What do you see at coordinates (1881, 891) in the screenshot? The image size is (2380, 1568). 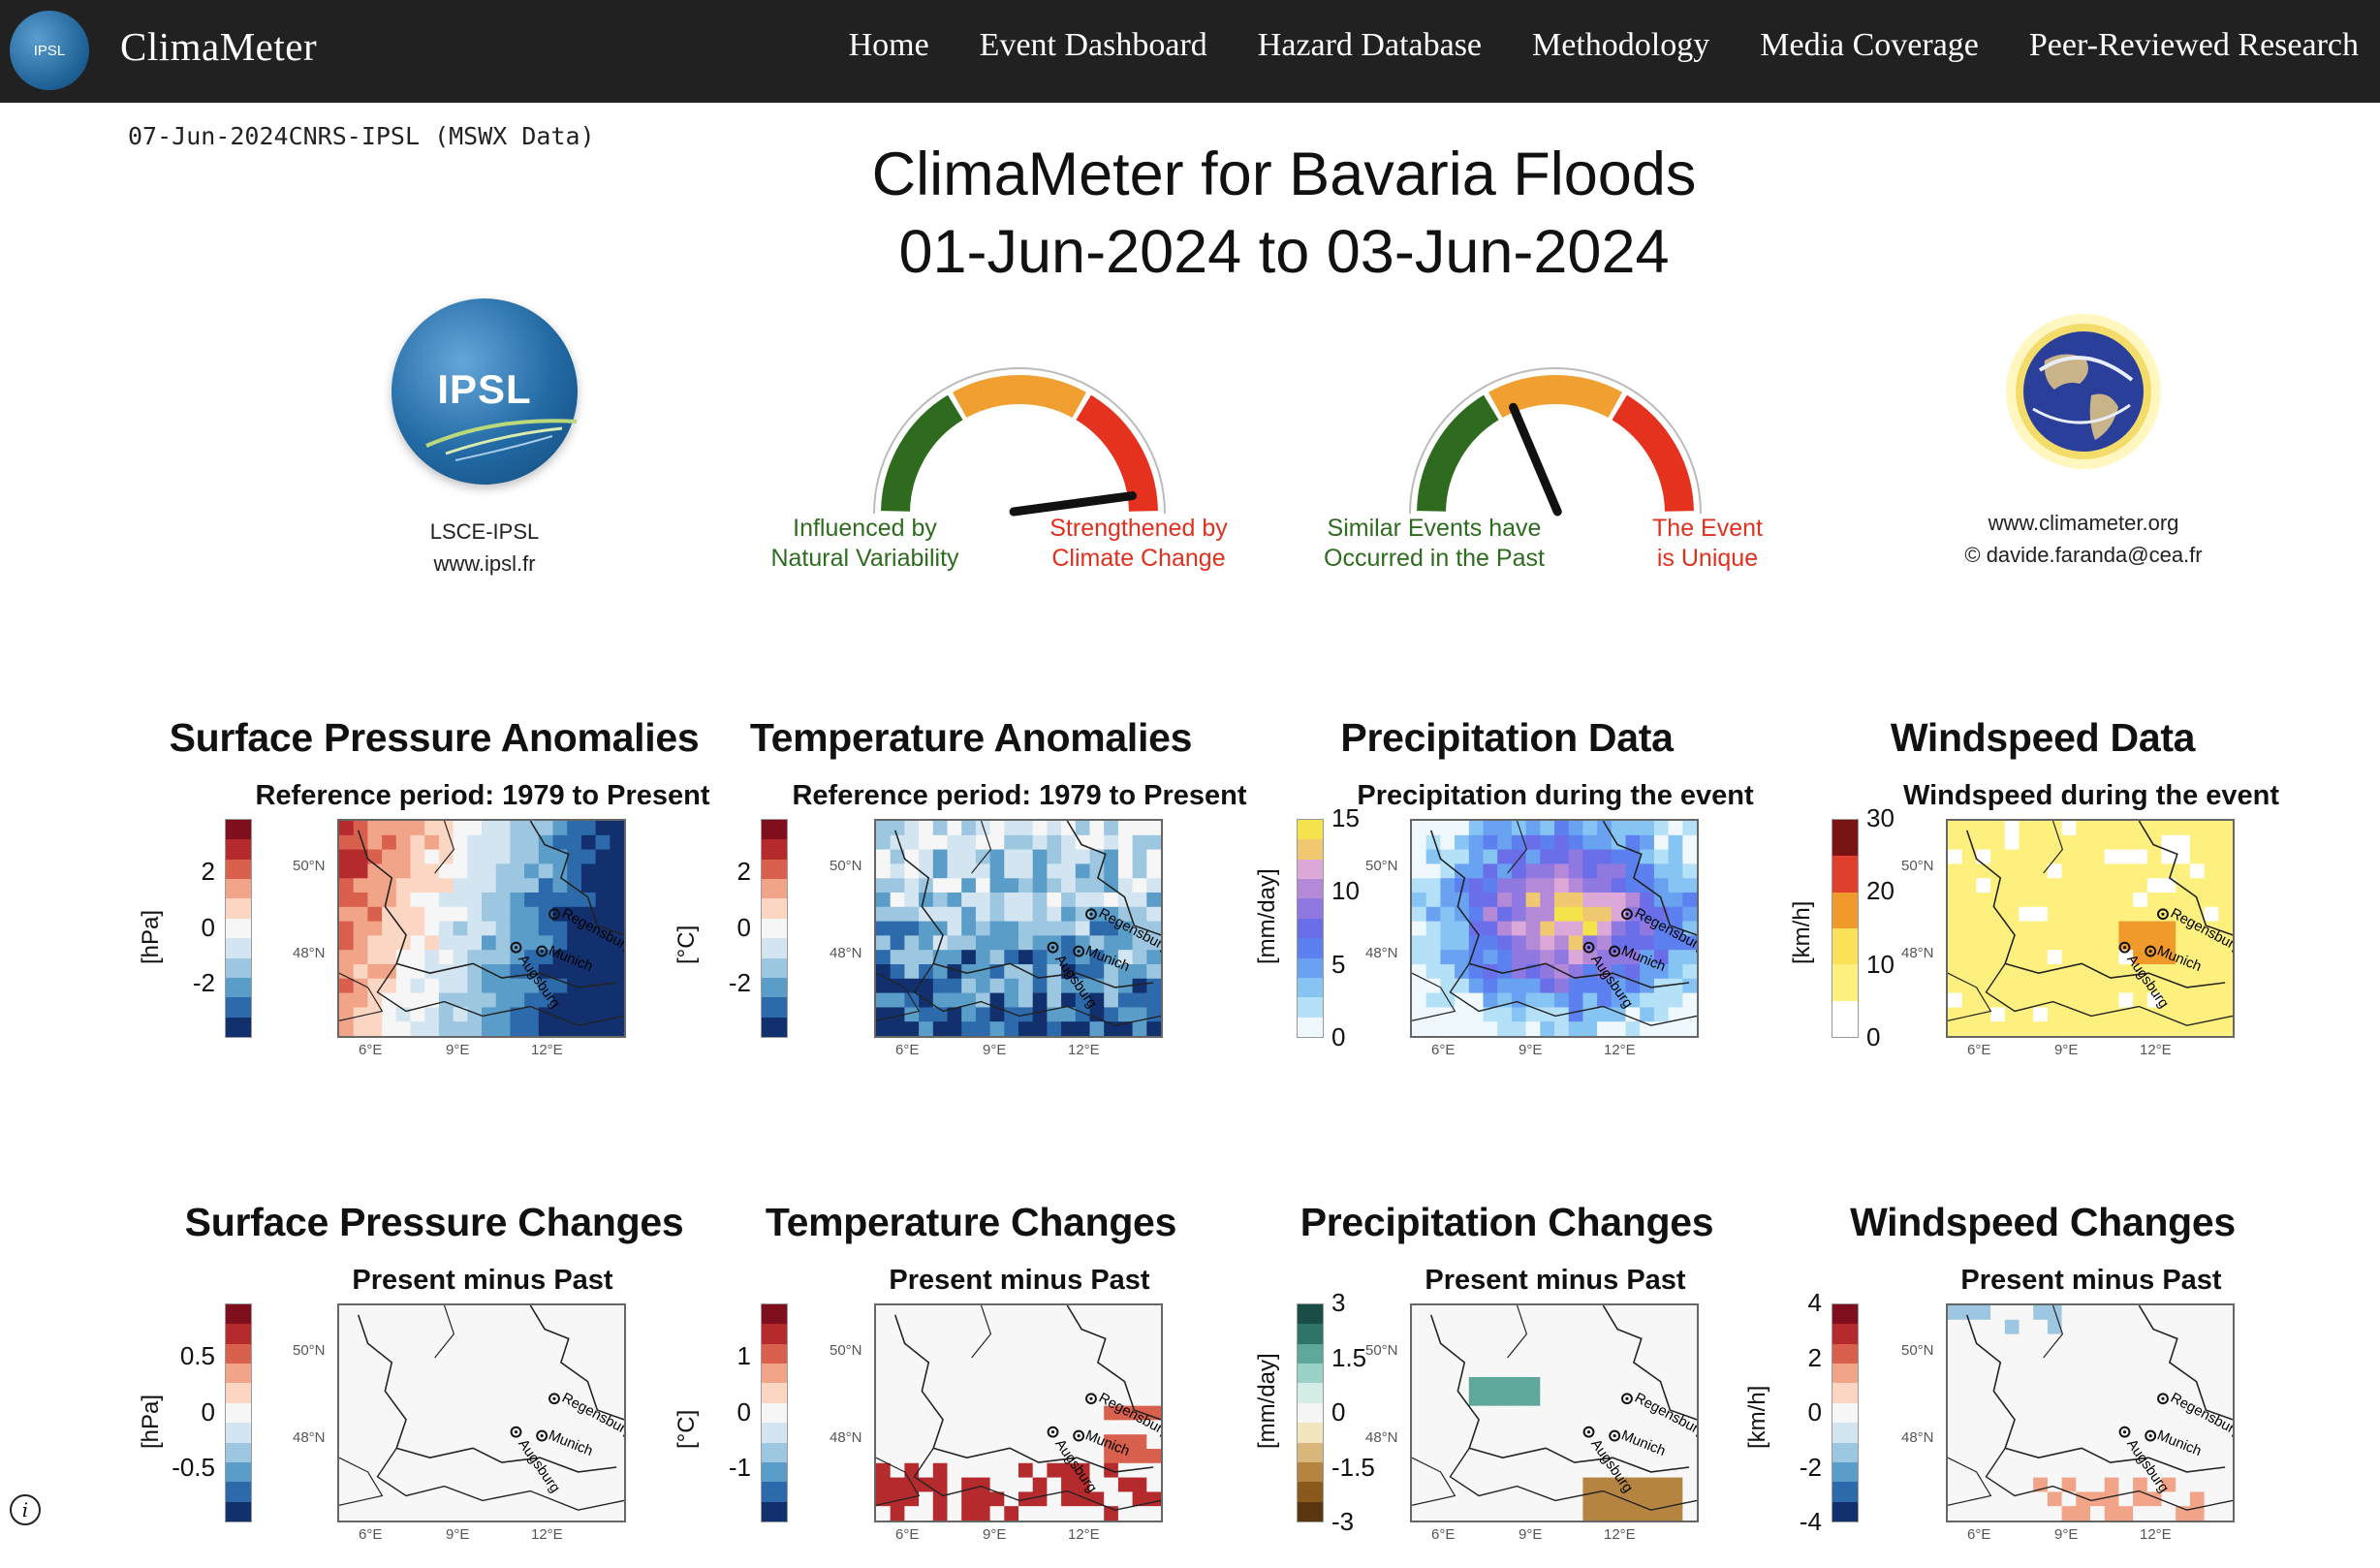 I see `colorbar-tick: 20` at bounding box center [1881, 891].